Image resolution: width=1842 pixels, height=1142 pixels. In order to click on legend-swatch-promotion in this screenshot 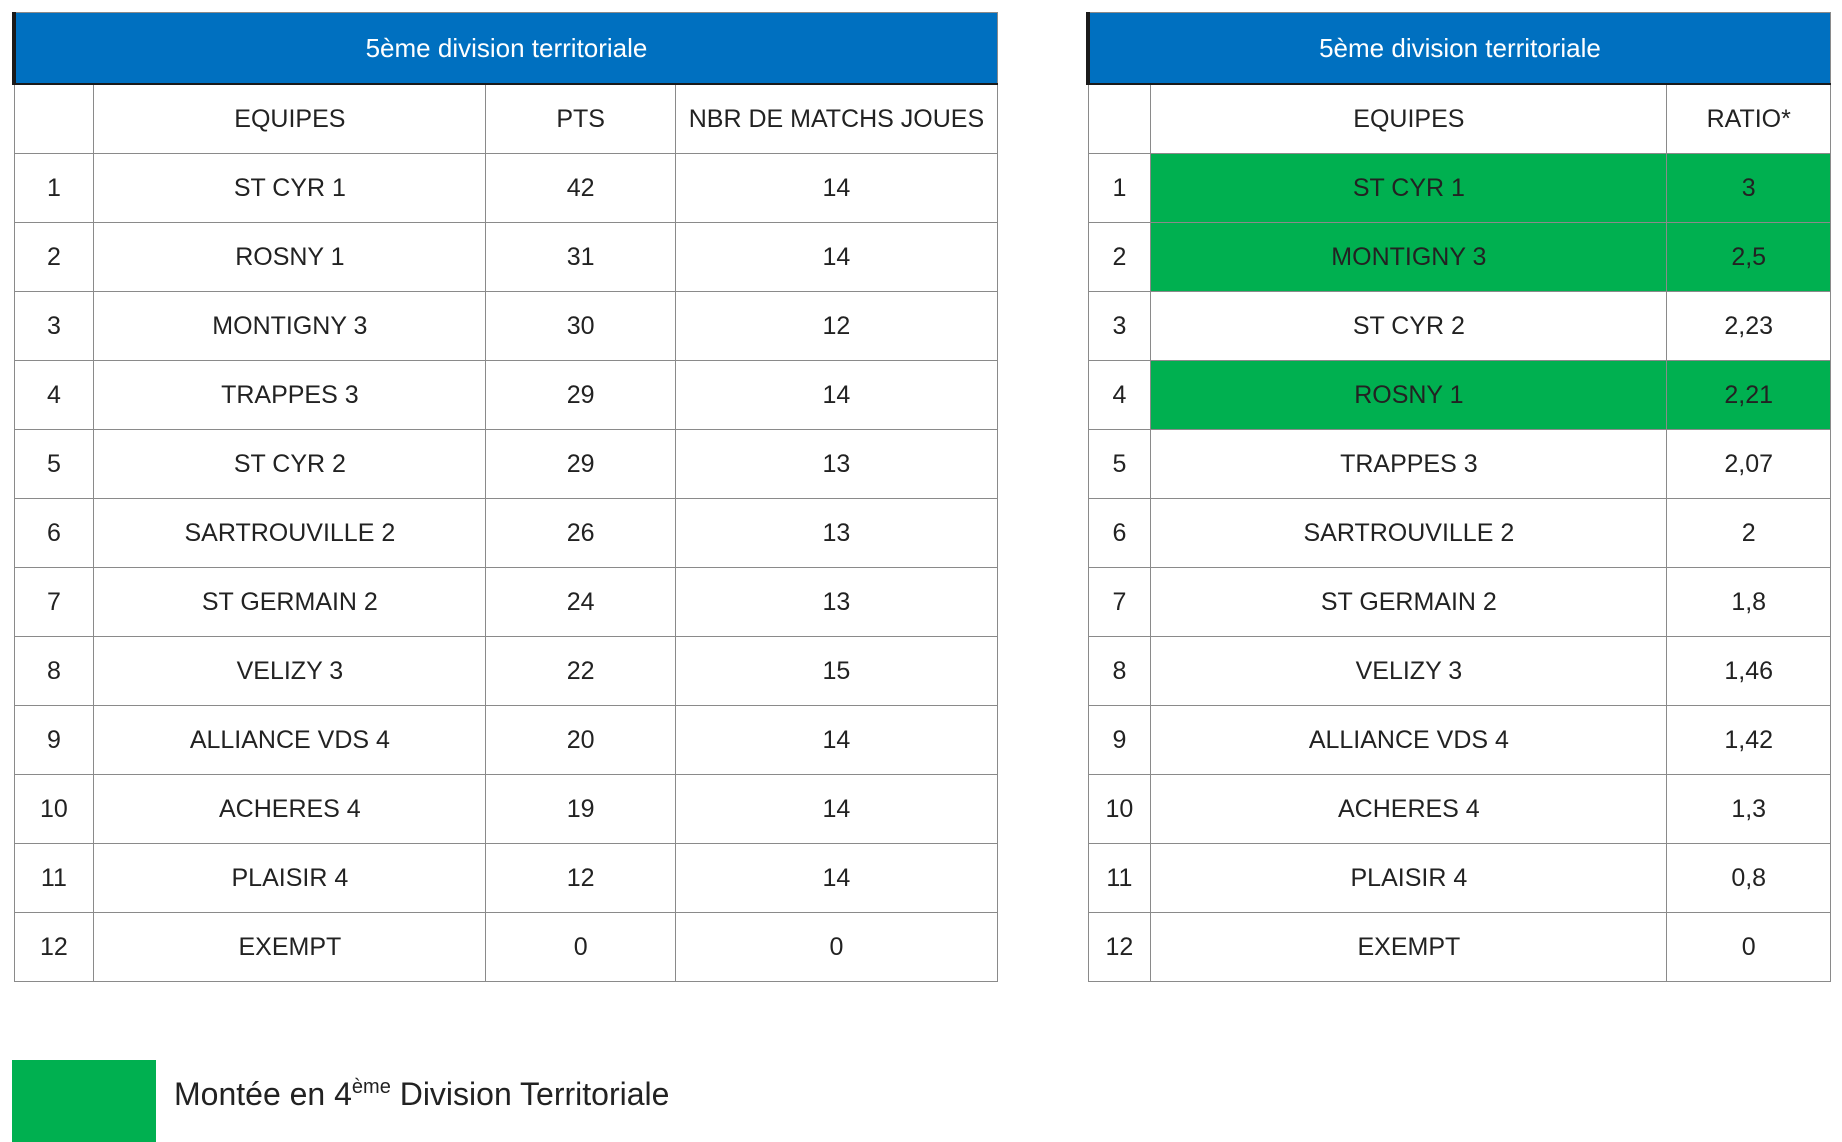, I will do `click(84, 1101)`.